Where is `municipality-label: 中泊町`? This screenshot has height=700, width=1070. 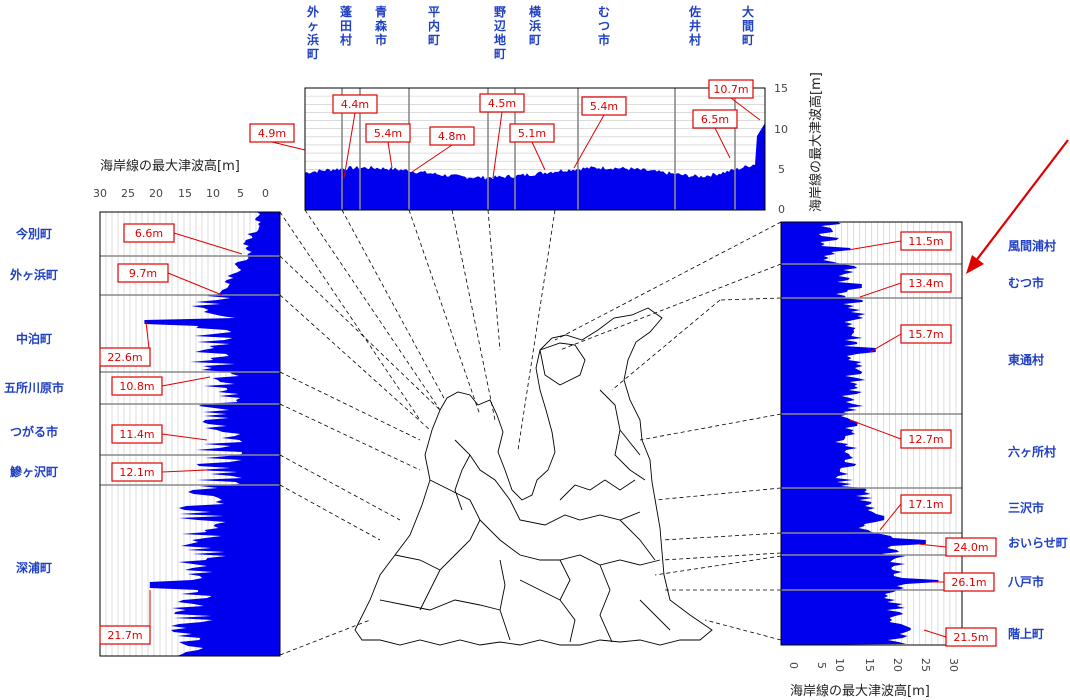 municipality-label: 中泊町 is located at coordinates (34, 338).